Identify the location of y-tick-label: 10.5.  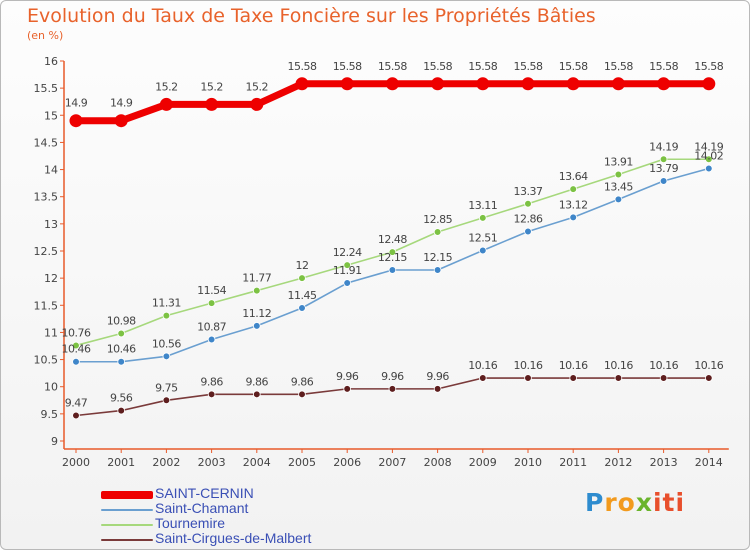
(46, 360).